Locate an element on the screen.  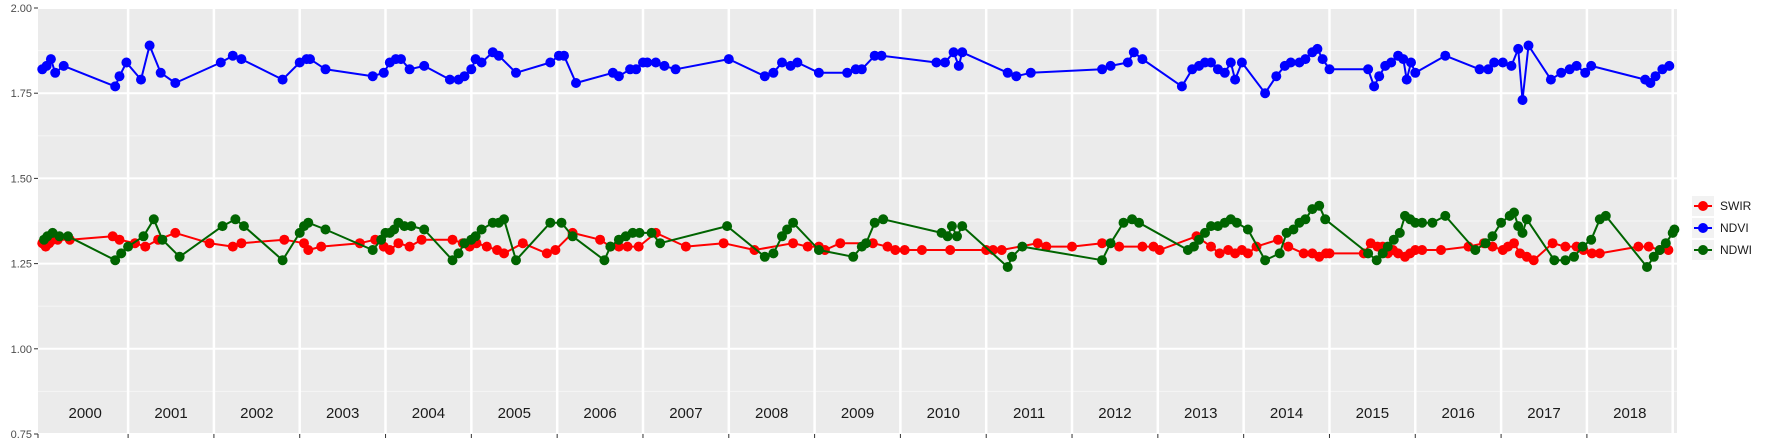
swir-legend-label: SWIR is located at coordinates (1736, 206).